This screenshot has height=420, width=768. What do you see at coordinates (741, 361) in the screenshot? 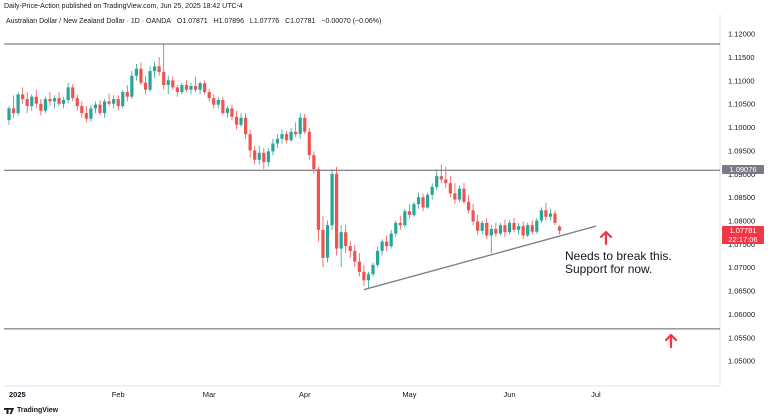
I see `y-tick-label: 1.05000` at bounding box center [741, 361].